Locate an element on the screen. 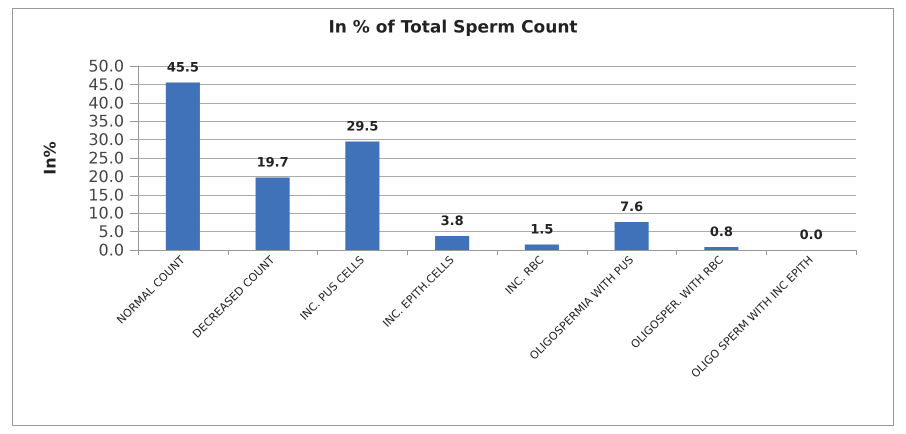 This screenshot has height=434, width=906. data-label: 3.8 is located at coordinates (452, 222).